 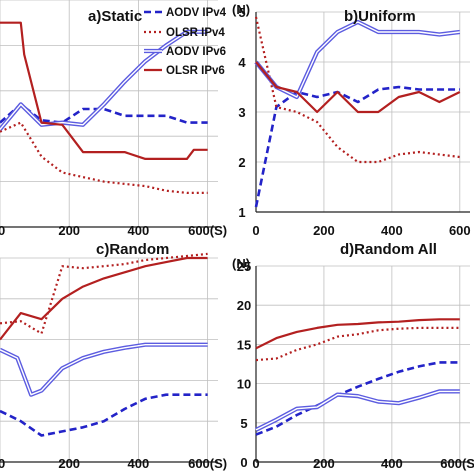 I want to click on chart-title: b)Uniform, so click(x=380, y=16).